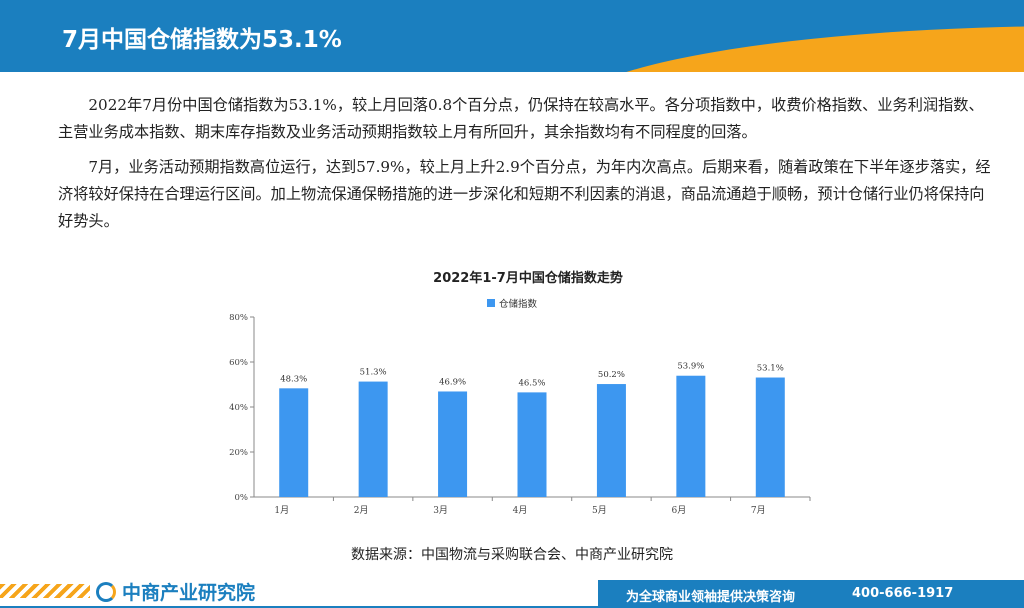  I want to click on chart-title: 2022年1-7月中国仓储指数走势, so click(528, 278).